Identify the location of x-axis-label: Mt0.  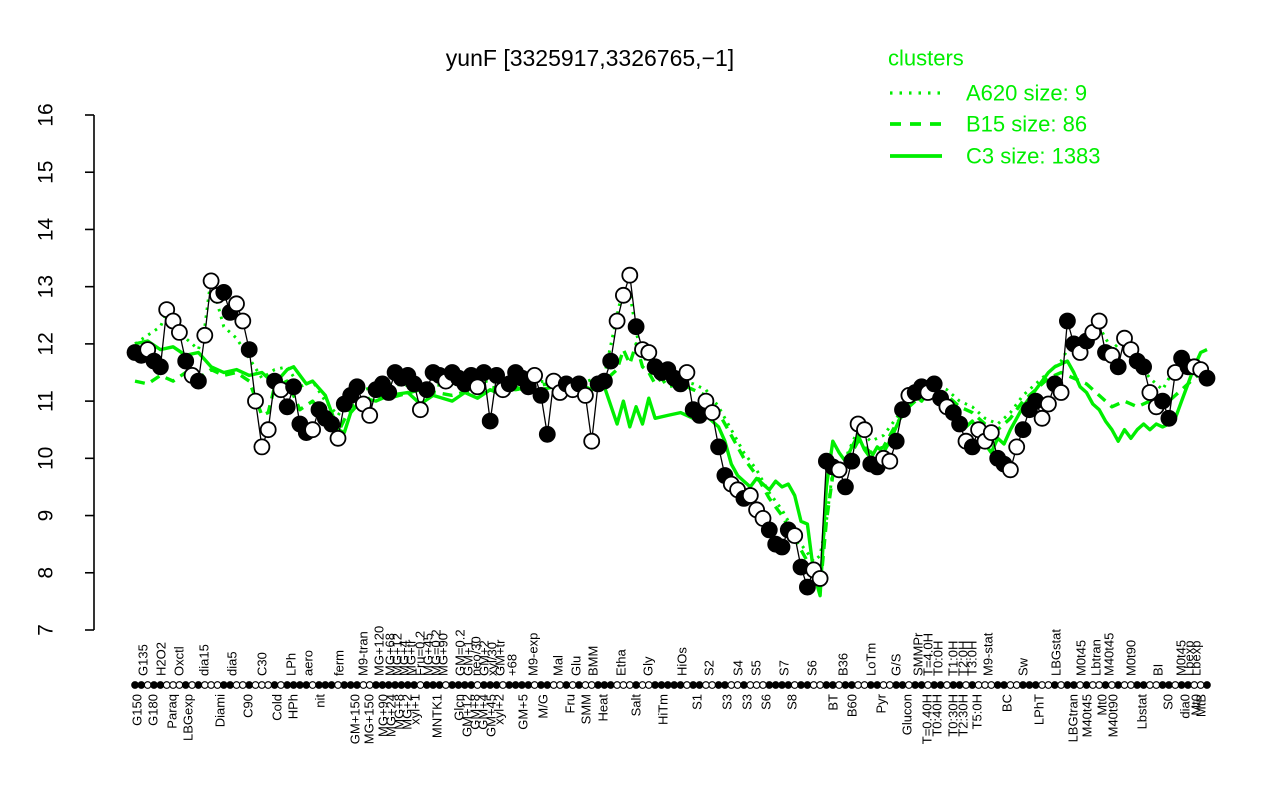
(1102, 705).